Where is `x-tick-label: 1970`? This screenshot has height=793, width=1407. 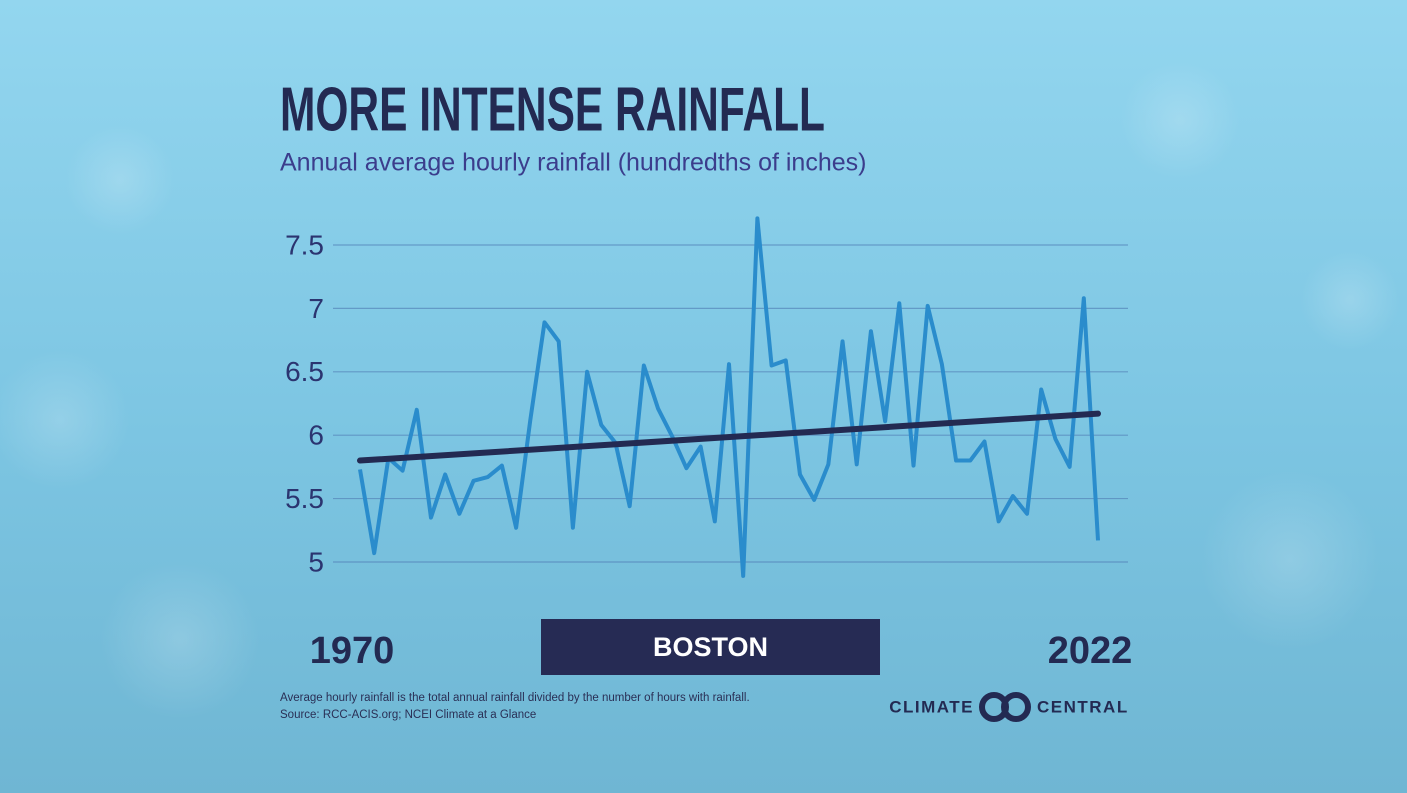 x-tick-label: 1970 is located at coordinates (352, 651).